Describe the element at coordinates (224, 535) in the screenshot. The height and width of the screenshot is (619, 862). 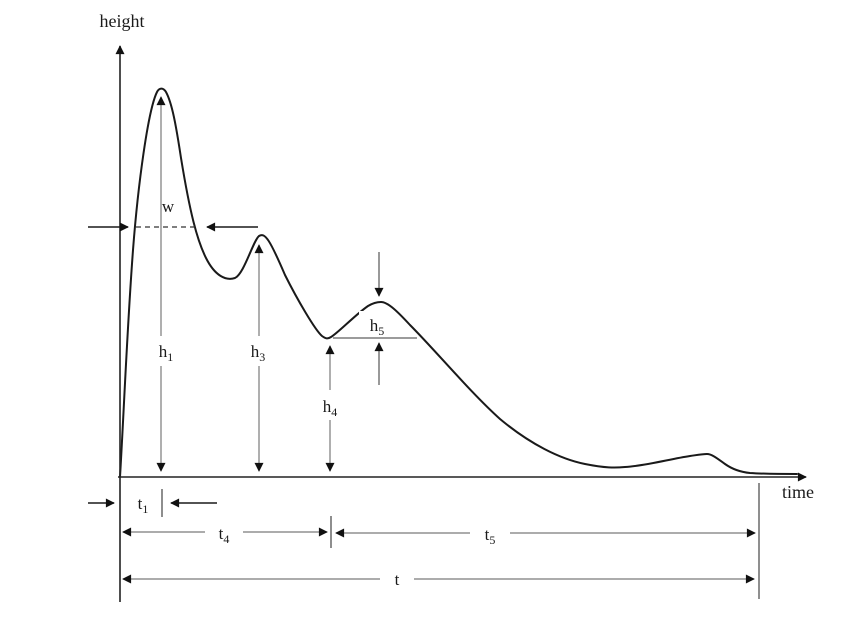
I see `t4-label: t4` at that location.